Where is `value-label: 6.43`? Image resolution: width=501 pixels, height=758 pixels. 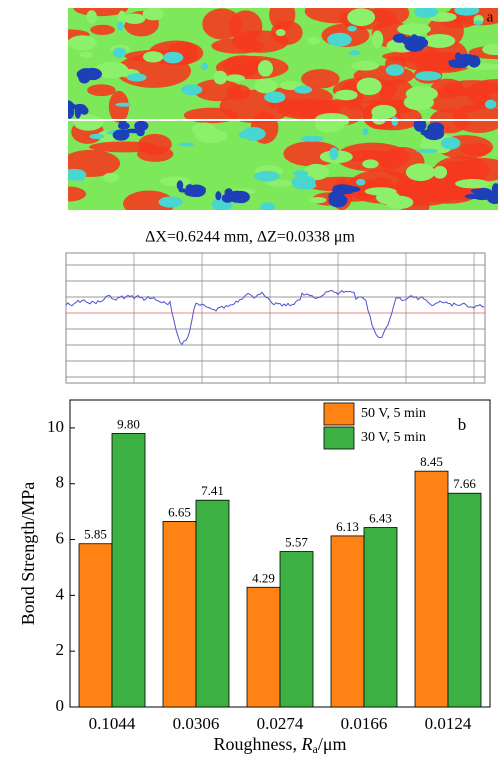
value-label: 6.43 is located at coordinates (380, 518).